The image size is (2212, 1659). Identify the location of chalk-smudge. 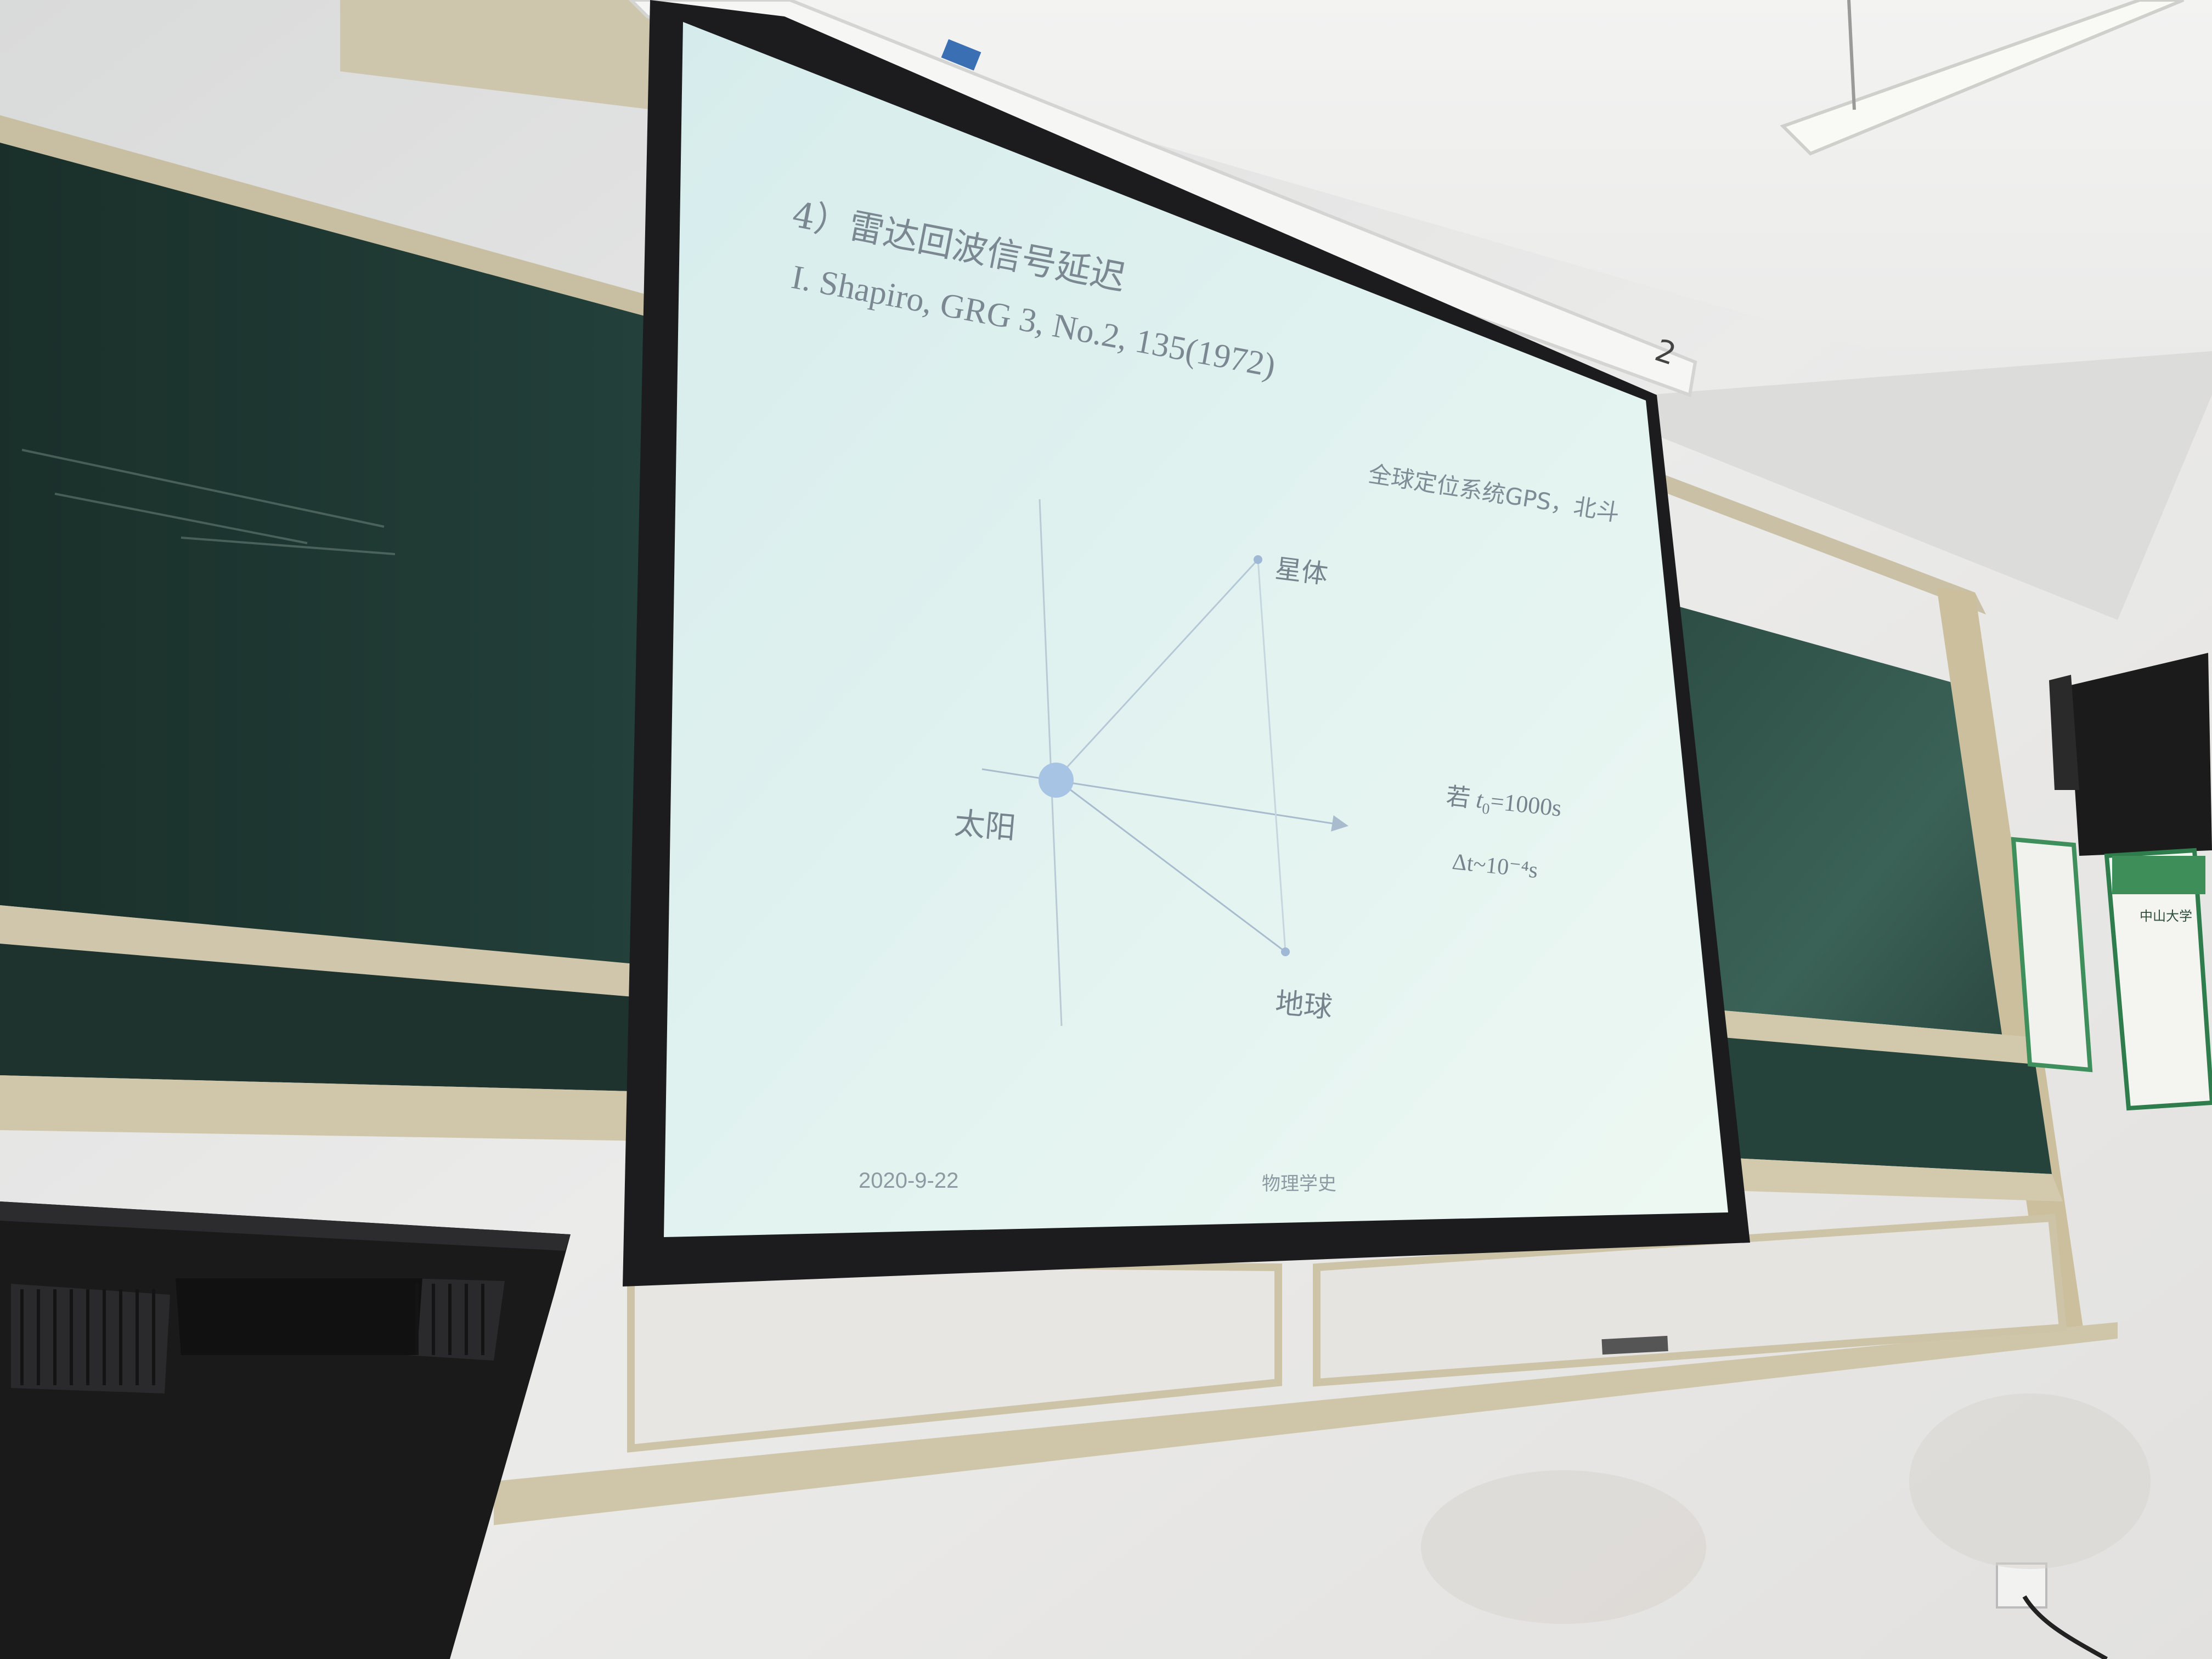
(208, 502).